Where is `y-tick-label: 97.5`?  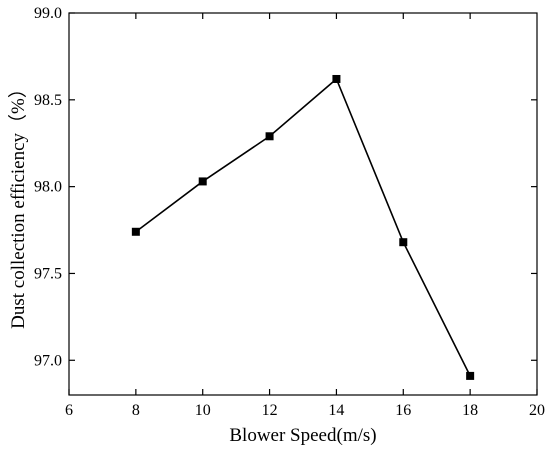 y-tick-label: 97.5 is located at coordinates (48, 273).